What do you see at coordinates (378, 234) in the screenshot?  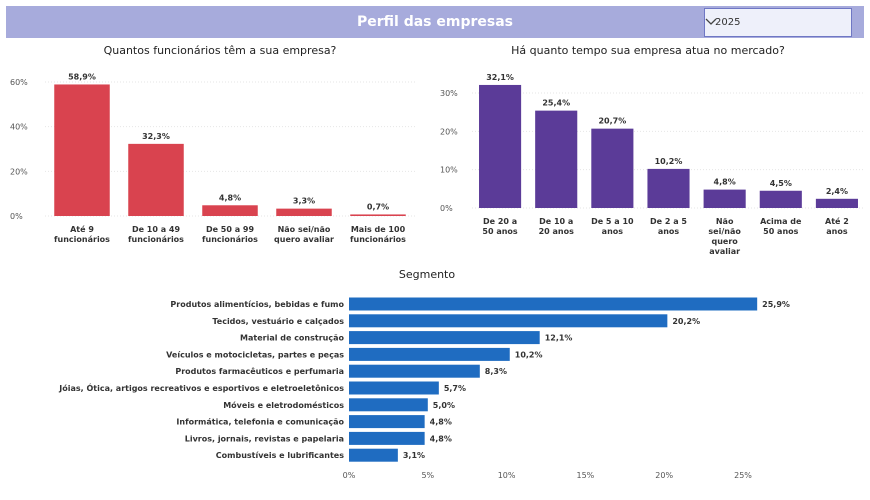 I see `category-label: Mais de 100 funcionários` at bounding box center [378, 234].